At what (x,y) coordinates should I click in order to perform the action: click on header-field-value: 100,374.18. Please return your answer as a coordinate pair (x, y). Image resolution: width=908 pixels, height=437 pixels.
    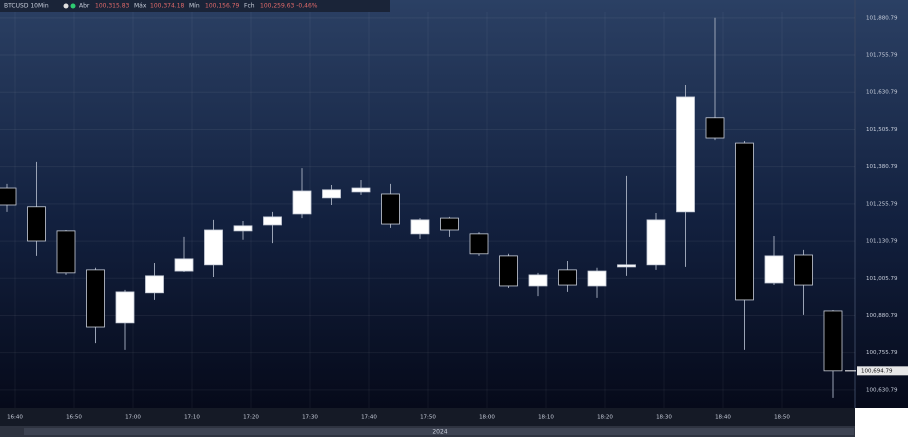
    Looking at the image, I should click on (167, 6).